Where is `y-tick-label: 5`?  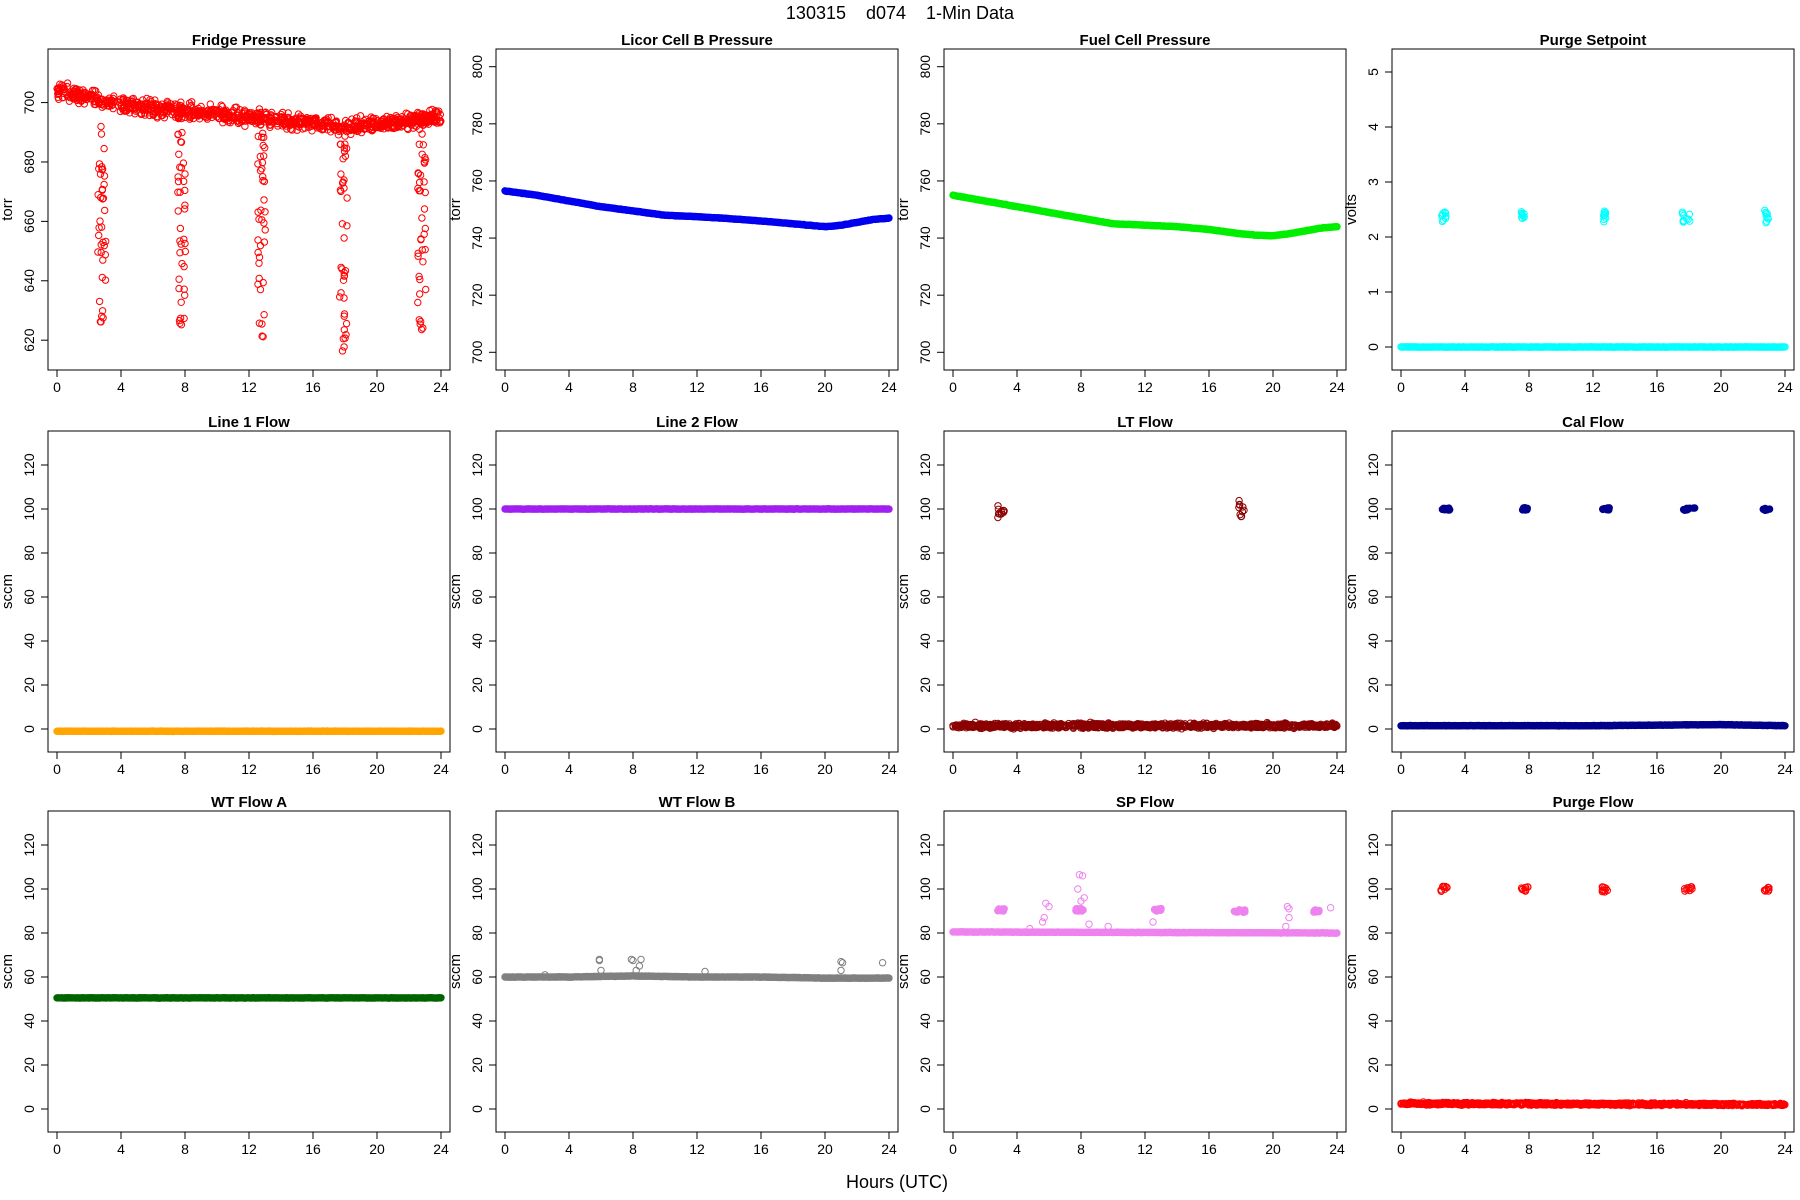
y-tick-label: 5 is located at coordinates (1373, 72).